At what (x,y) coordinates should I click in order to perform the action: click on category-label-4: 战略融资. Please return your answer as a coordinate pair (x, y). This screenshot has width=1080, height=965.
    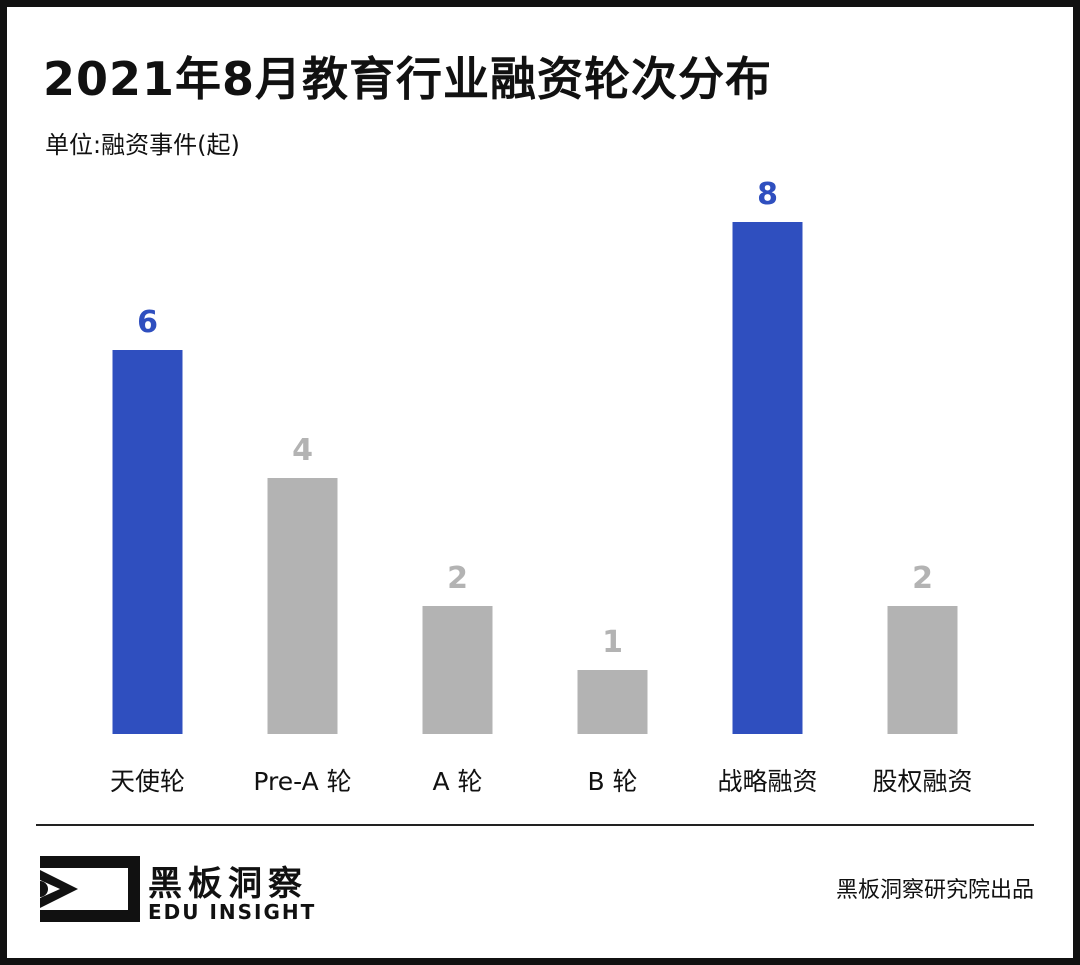
    Looking at the image, I should click on (767, 781).